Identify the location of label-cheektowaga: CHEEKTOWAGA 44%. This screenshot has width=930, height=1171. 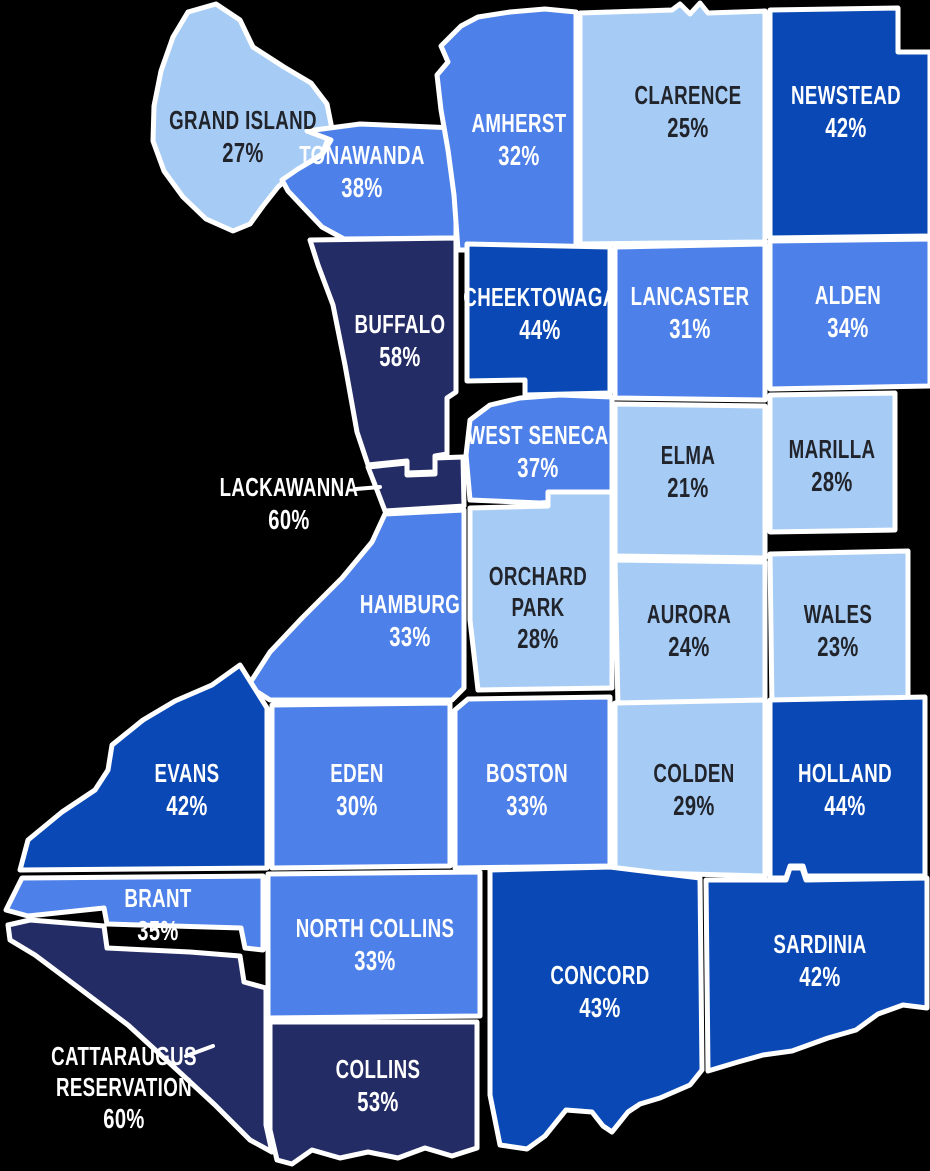
(540, 314).